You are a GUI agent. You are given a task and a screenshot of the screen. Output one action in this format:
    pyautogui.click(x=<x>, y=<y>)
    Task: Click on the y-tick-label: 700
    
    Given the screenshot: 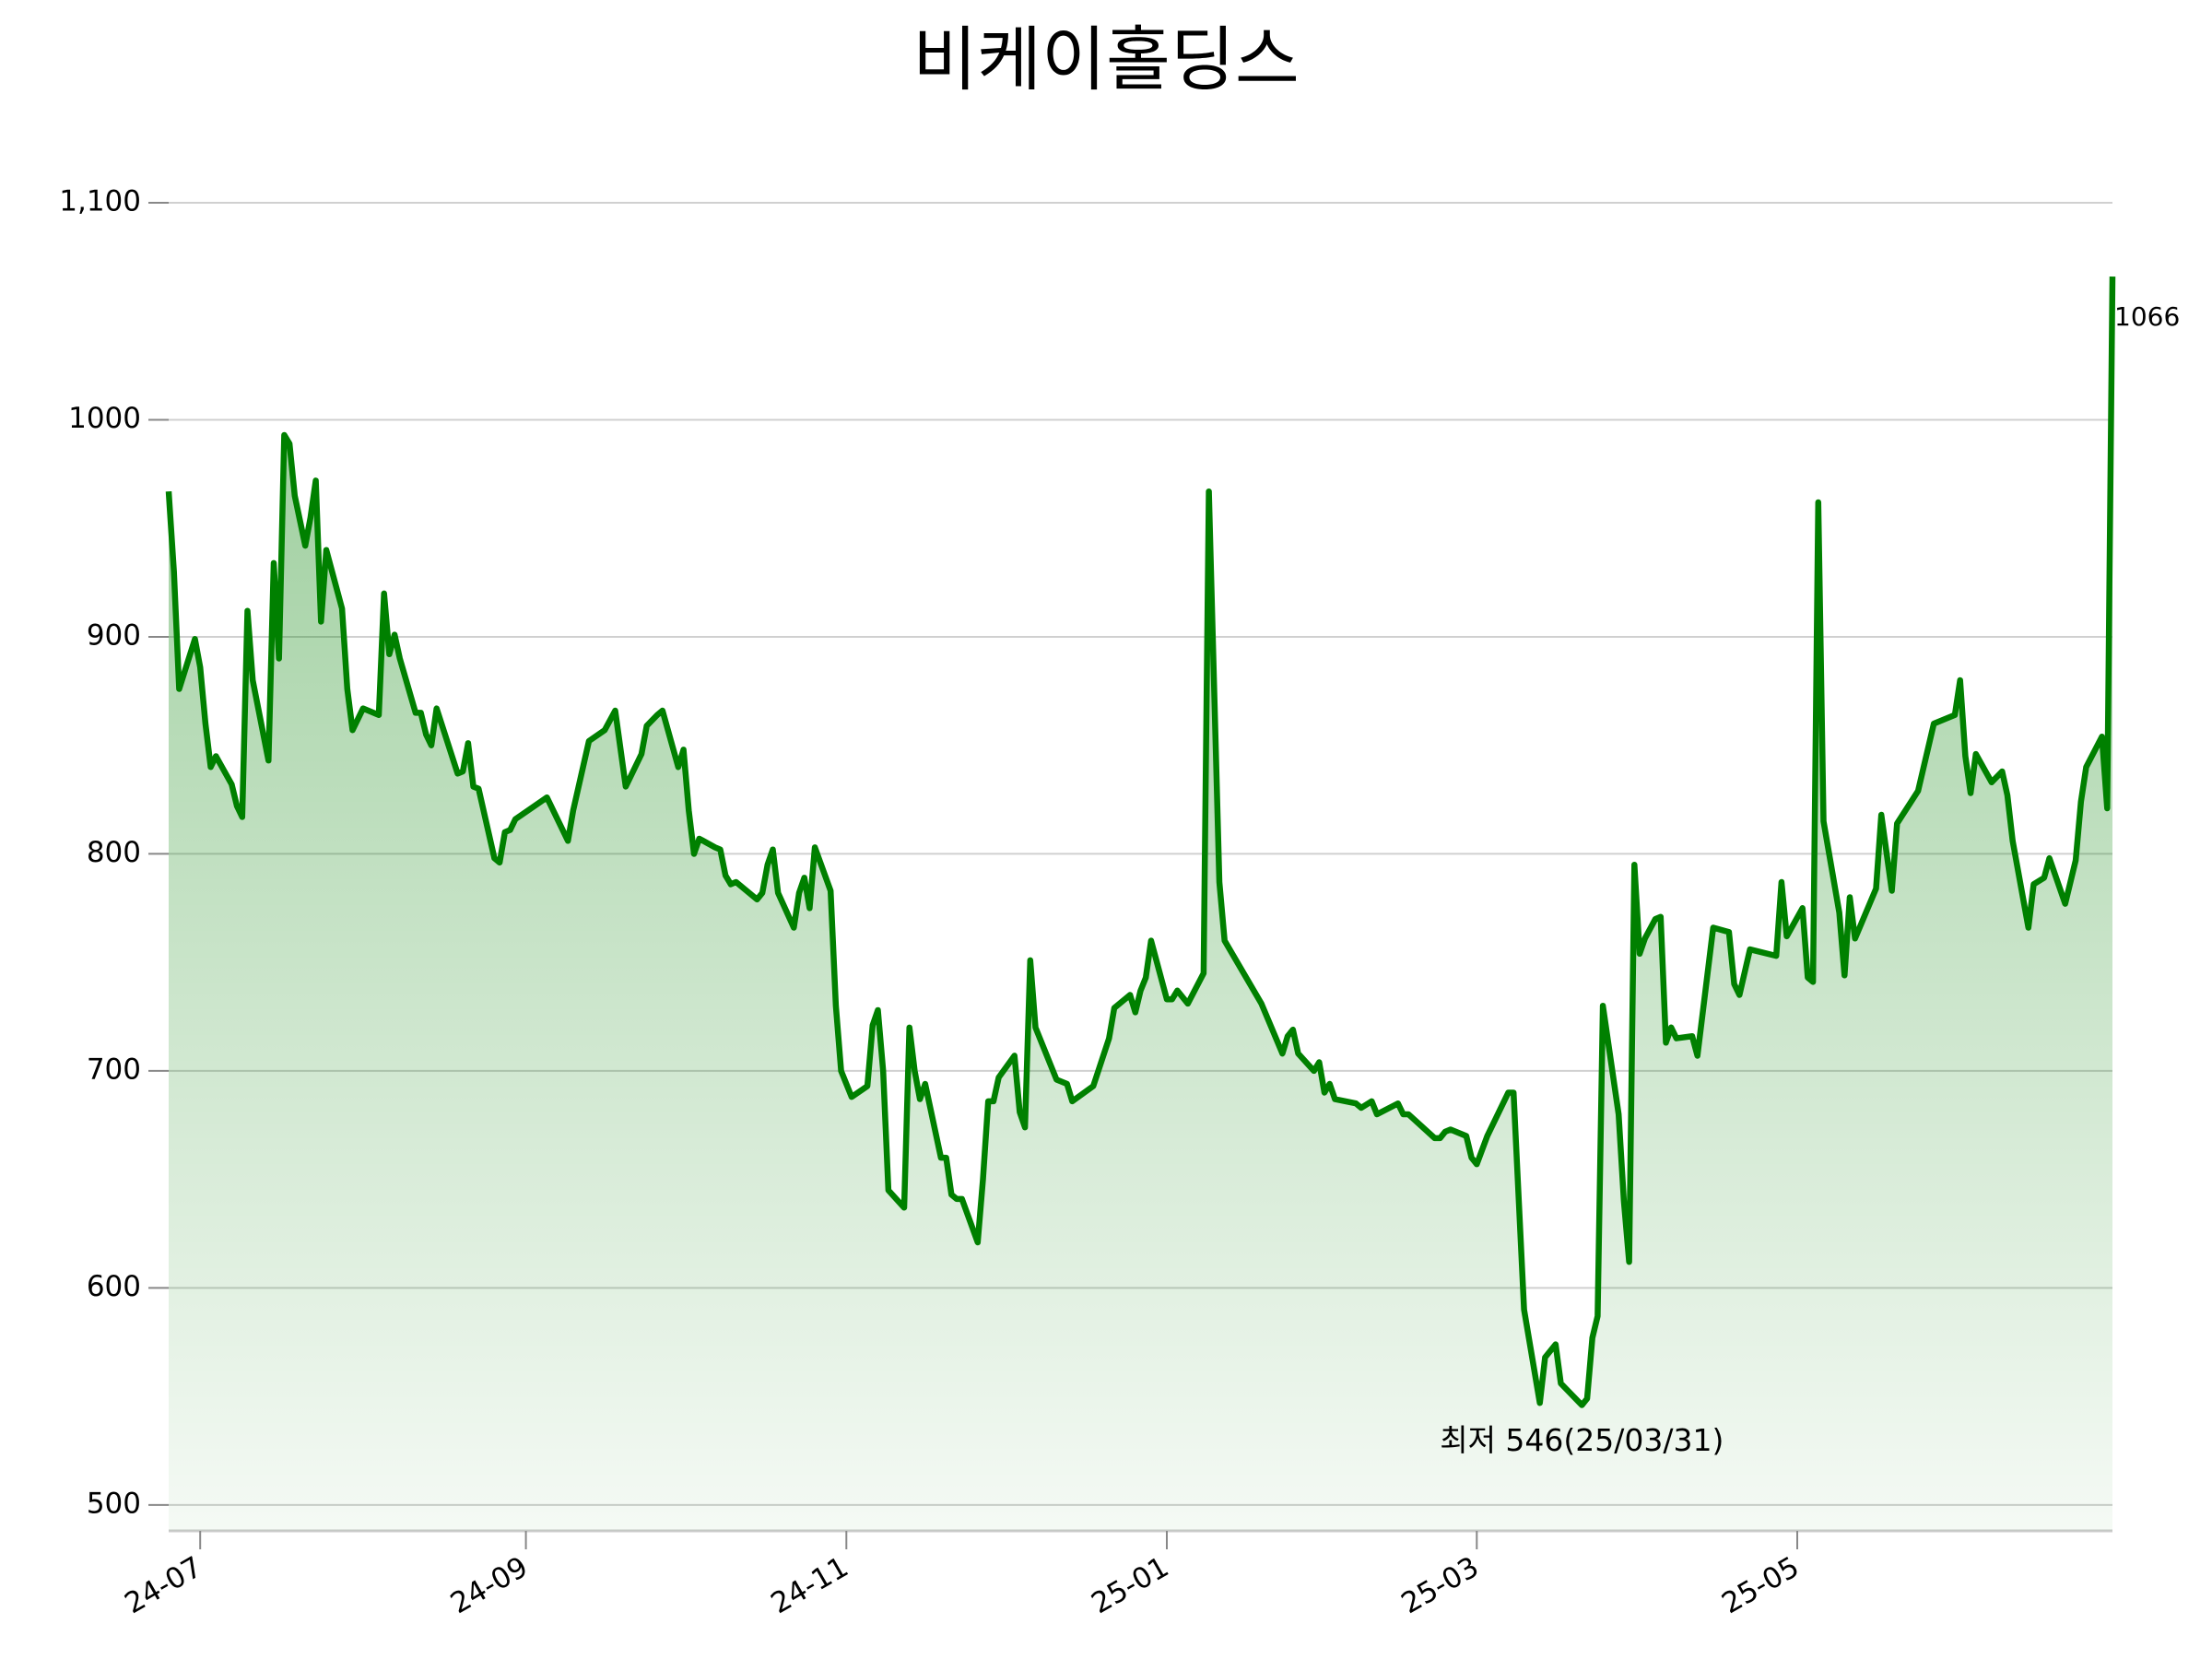 What is the action you would take?
    pyautogui.click(x=114, y=1069)
    